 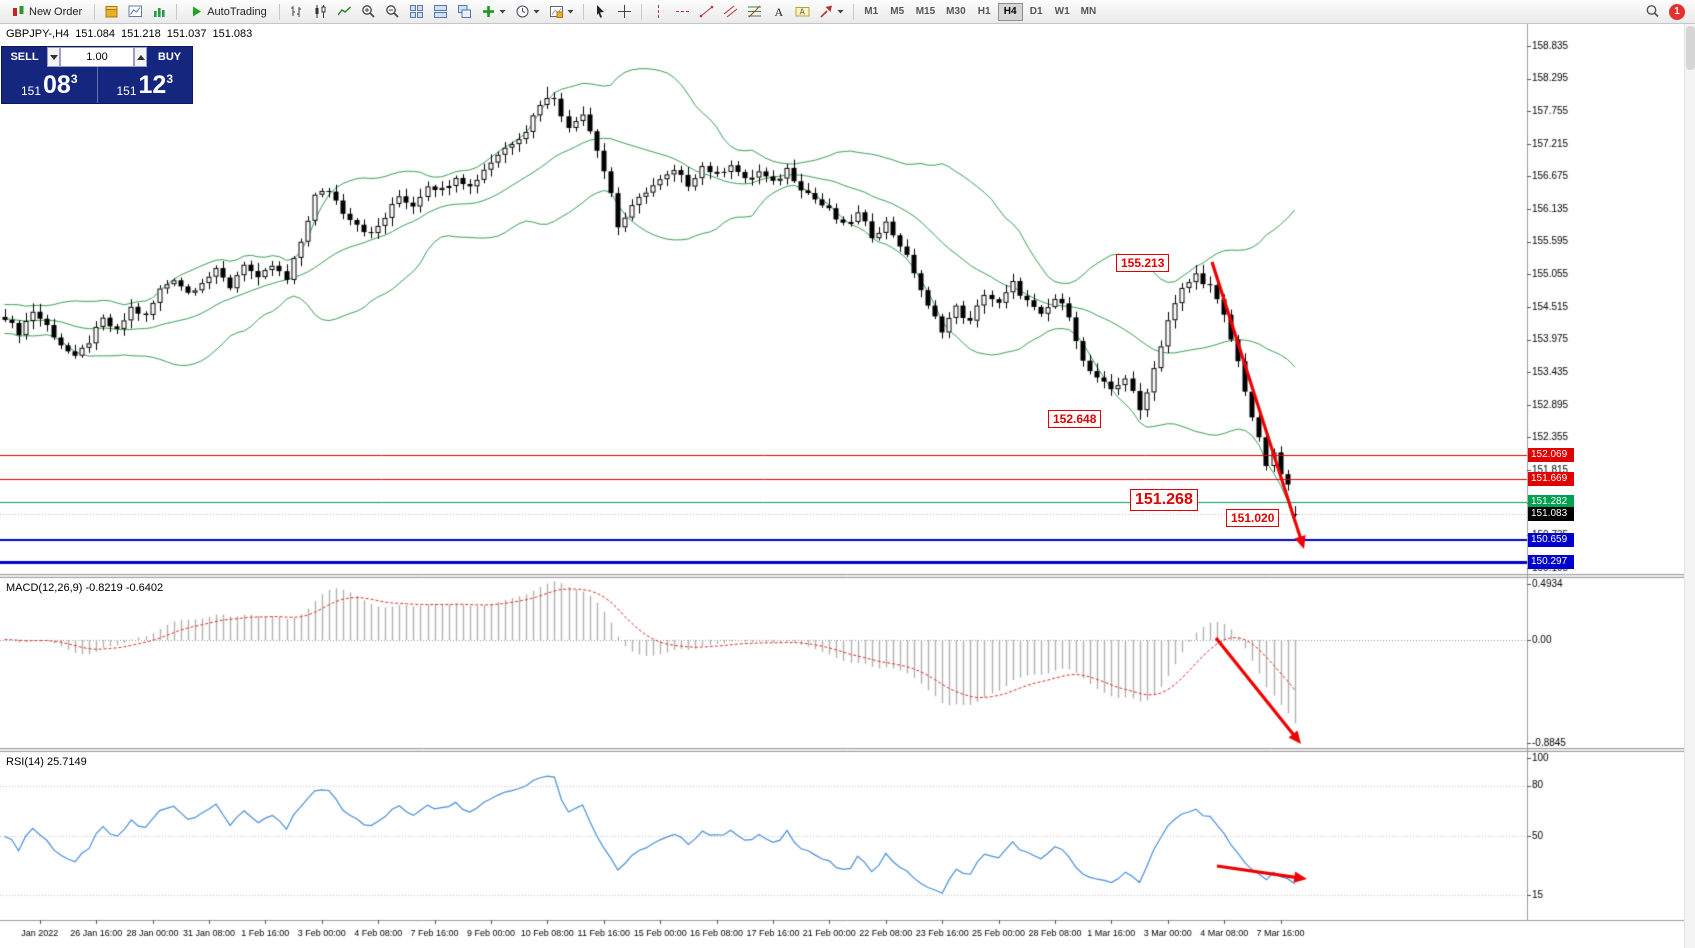 I want to click on symbol-period: GBPJPY-,H4, so click(x=38, y=34).